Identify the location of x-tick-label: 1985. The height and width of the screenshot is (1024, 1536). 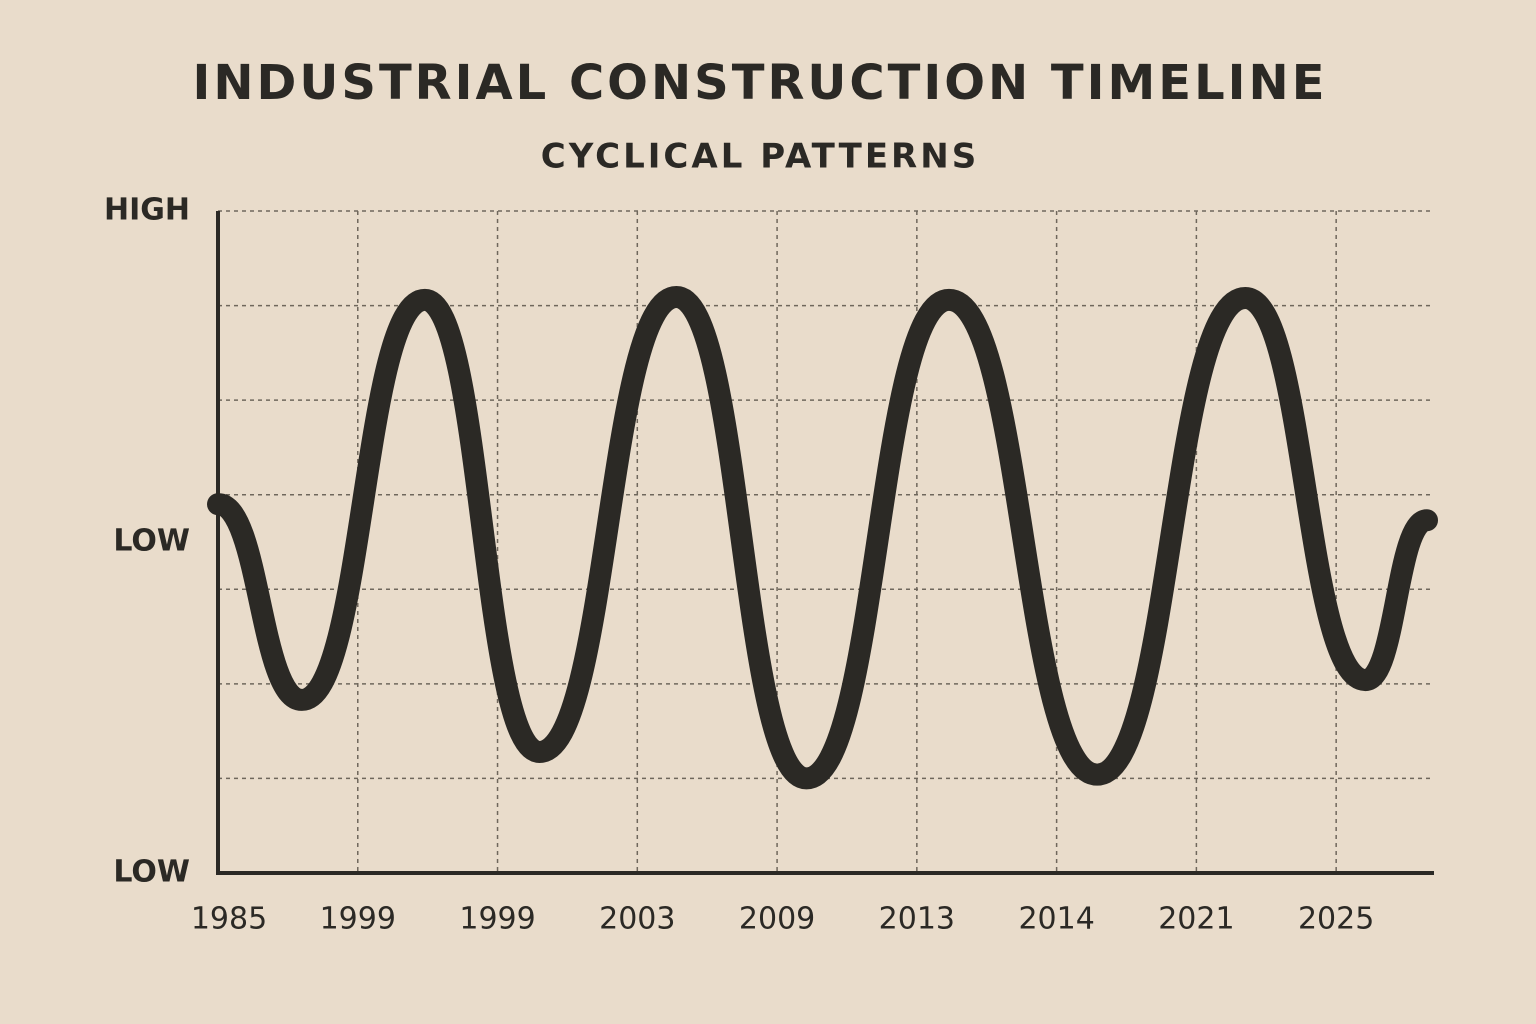
(229, 919).